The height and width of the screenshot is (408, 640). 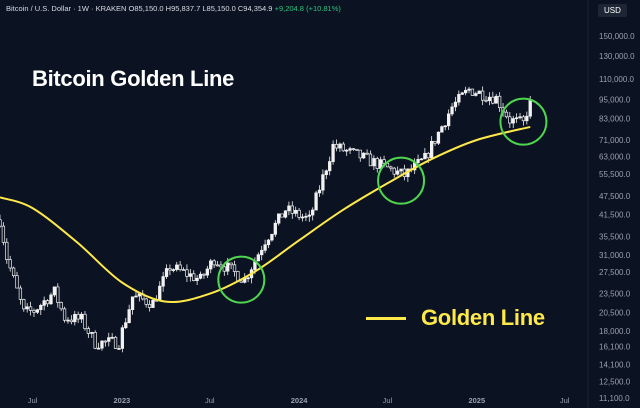 What do you see at coordinates (615, 140) in the screenshot?
I see `y-tick-label: 71,000.0` at bounding box center [615, 140].